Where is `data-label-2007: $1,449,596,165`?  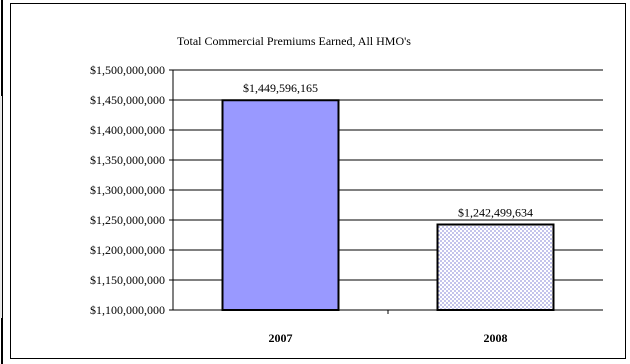 data-label-2007: $1,449,596,165 is located at coordinates (280, 88).